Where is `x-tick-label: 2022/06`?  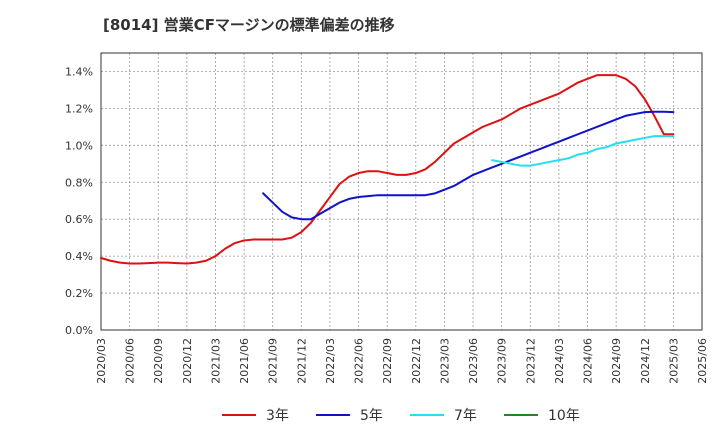 x-tick-label: 2022/06 is located at coordinates (359, 361).